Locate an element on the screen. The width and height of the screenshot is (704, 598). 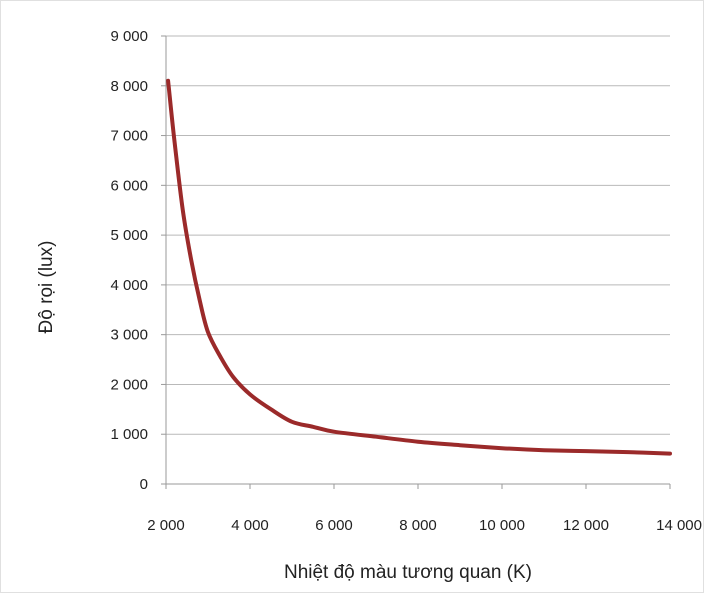
x-tick-labels: 2 000 4 000 6 000 8 000 10 000 12 000 14 000 is located at coordinates (424, 525).